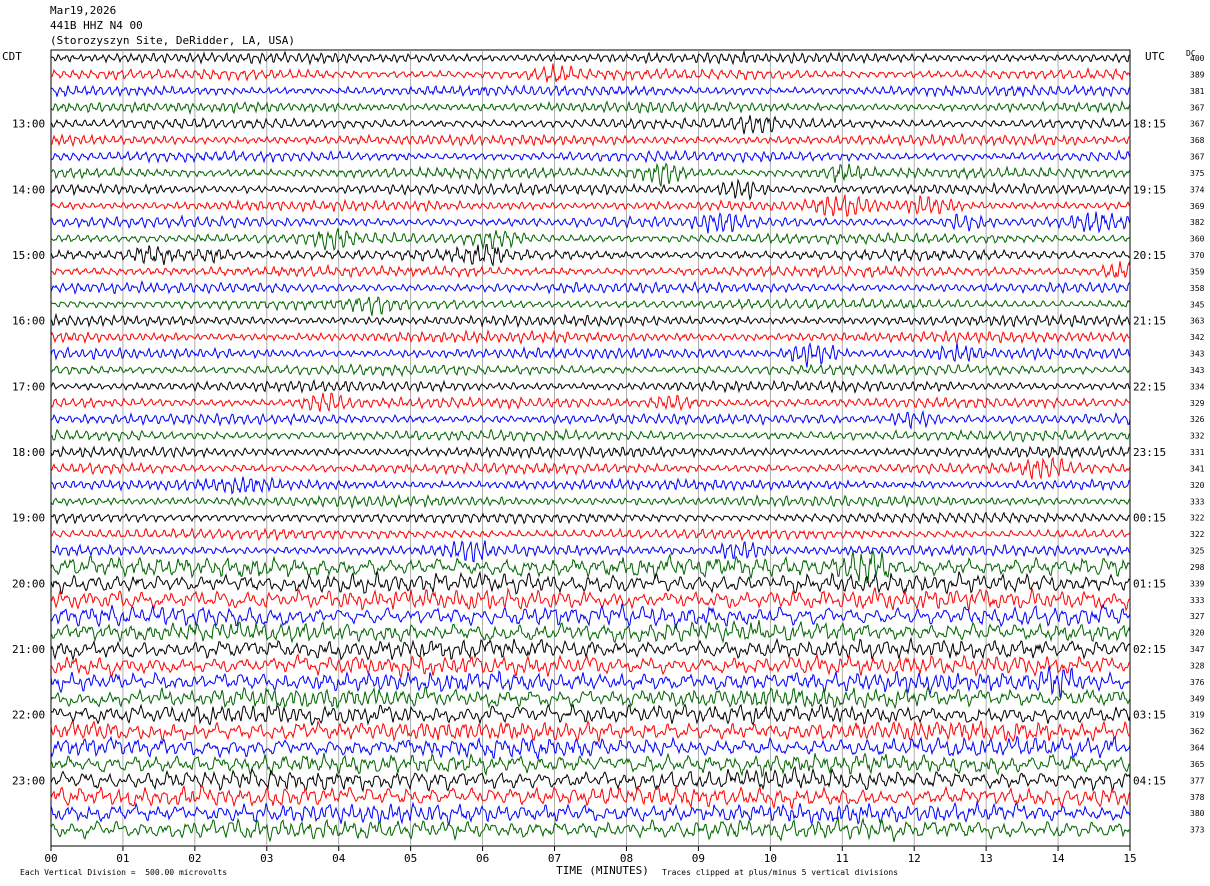  Describe the element at coordinates (1197, 567) in the screenshot. I see `dc-offset-label: 298` at that location.